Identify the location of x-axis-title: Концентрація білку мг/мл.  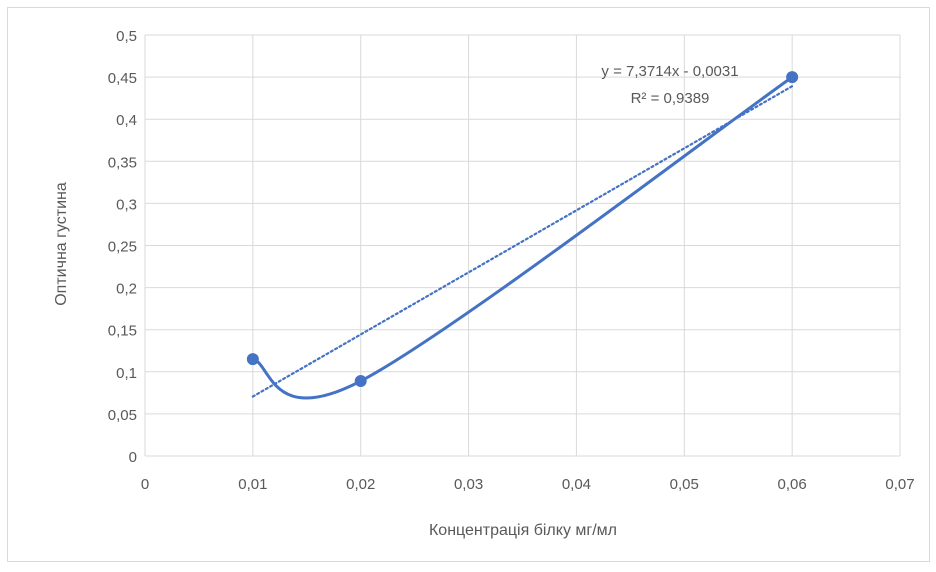
(523, 530).